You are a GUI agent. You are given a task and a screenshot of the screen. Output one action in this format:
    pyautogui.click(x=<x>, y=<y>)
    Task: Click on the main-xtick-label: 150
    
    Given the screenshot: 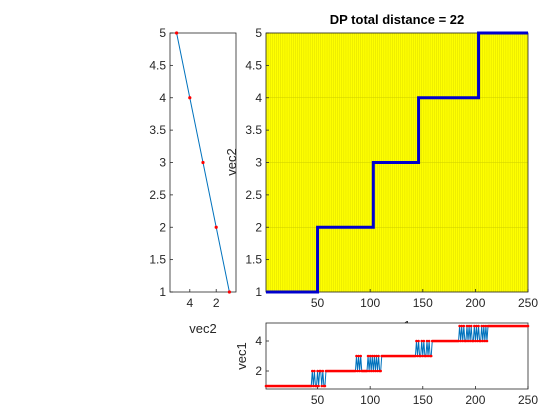 What is the action you would take?
    pyautogui.click(x=423, y=303)
    